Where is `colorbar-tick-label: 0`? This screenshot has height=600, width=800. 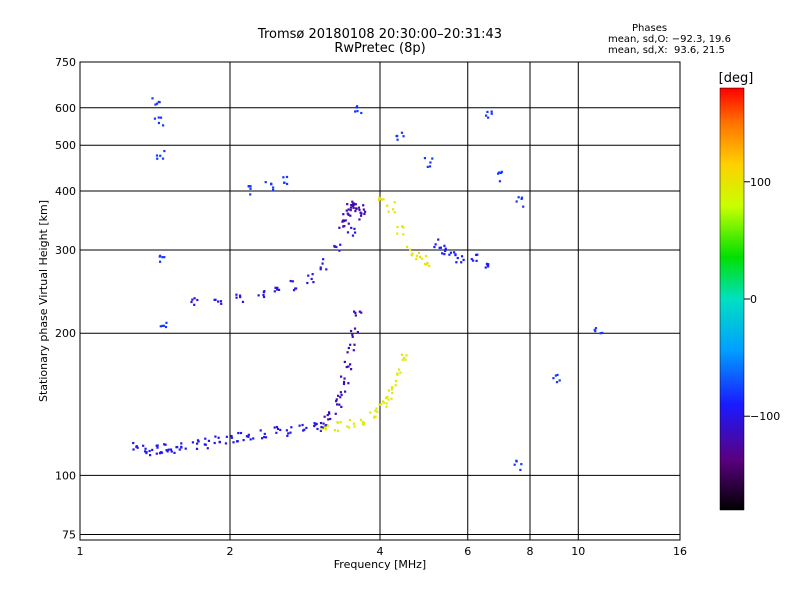 colorbar-tick-label: 0 is located at coordinates (753, 299).